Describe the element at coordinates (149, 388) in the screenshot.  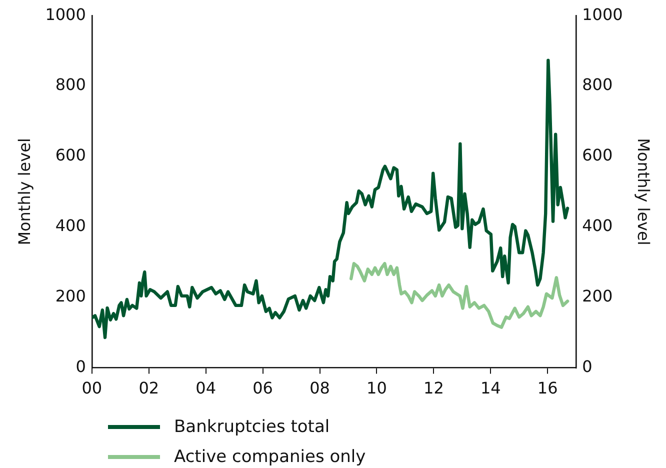
I see `x-tick-label: 02` at that location.